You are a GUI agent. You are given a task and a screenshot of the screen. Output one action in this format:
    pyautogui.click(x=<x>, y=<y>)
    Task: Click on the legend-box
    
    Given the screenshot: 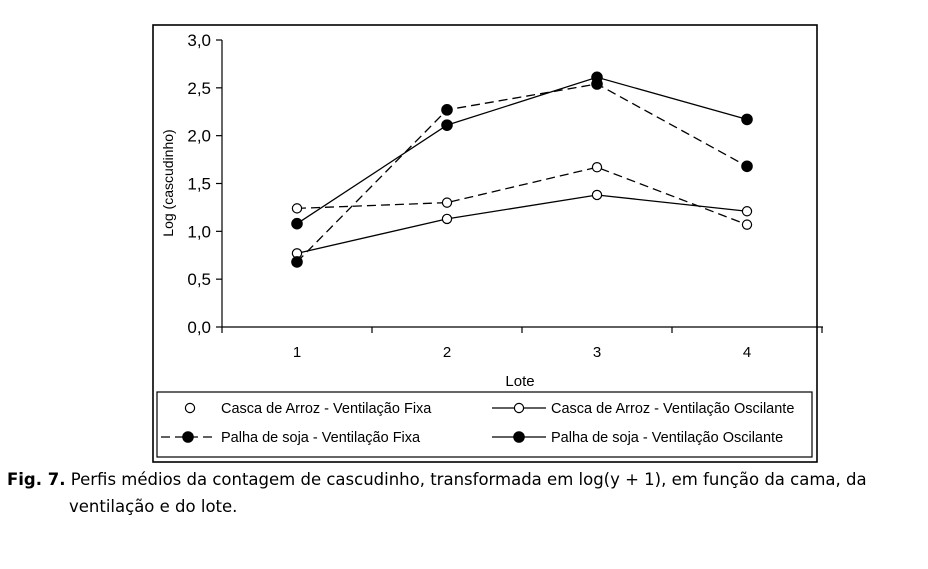 What is the action you would take?
    pyautogui.click(x=484, y=424)
    